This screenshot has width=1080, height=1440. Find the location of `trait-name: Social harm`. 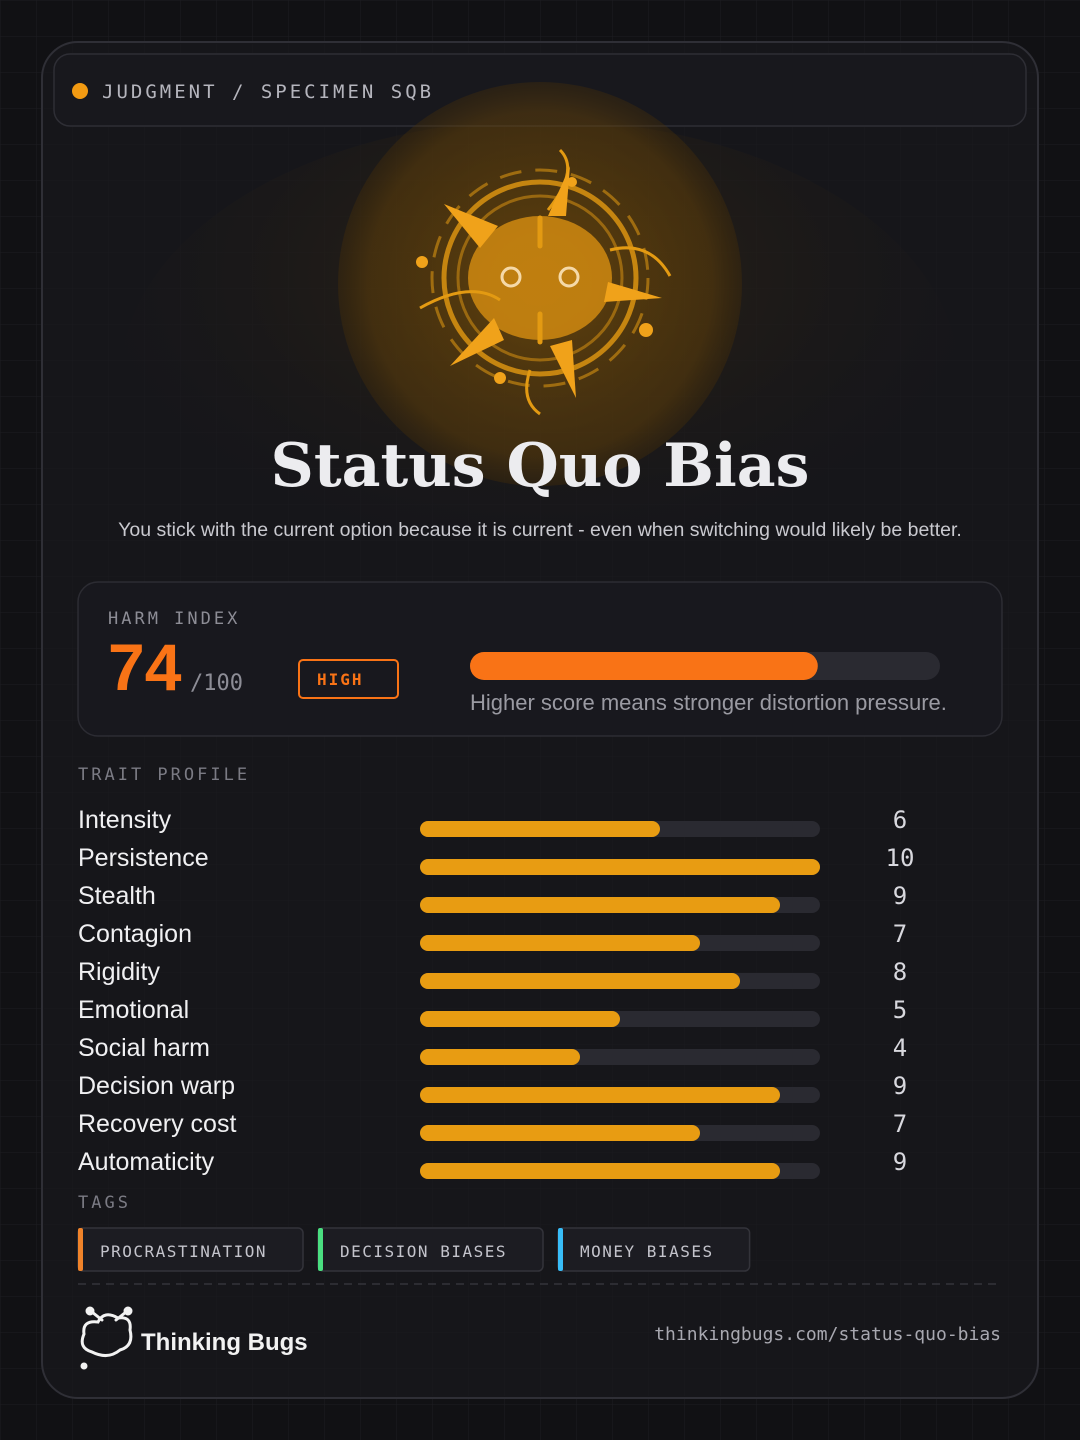

trait-name: Social harm is located at coordinates (144, 1048).